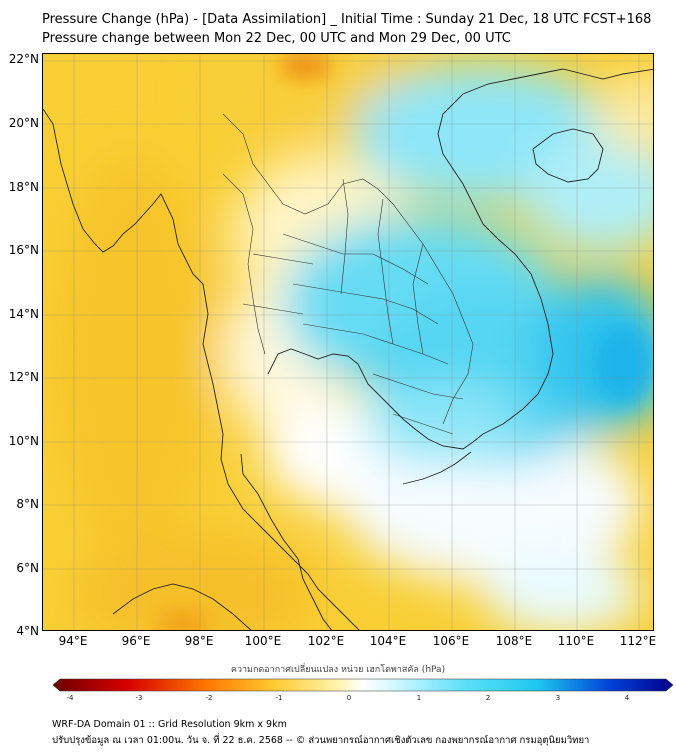 The image size is (676, 756). Describe the element at coordinates (305, 66) in the screenshot. I see `negative-hotspot-north` at that location.